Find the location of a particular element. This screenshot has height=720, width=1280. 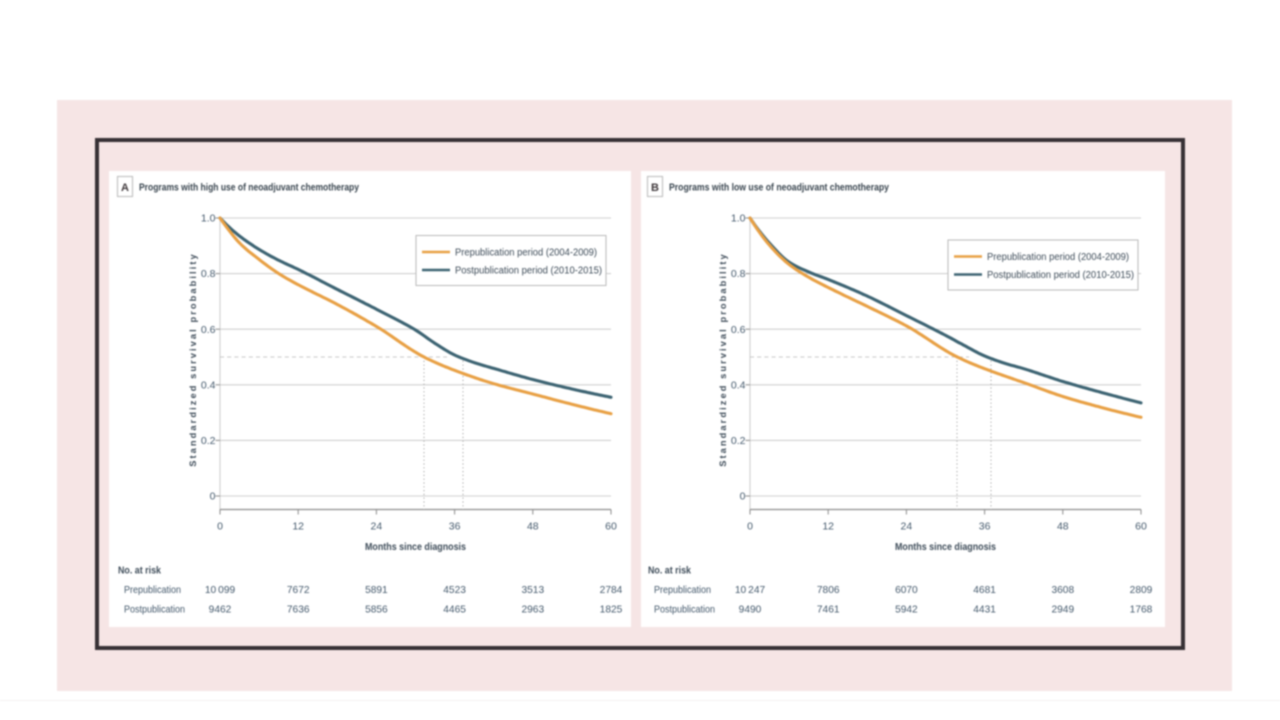

svg-text: 7461 is located at coordinates (828, 610).